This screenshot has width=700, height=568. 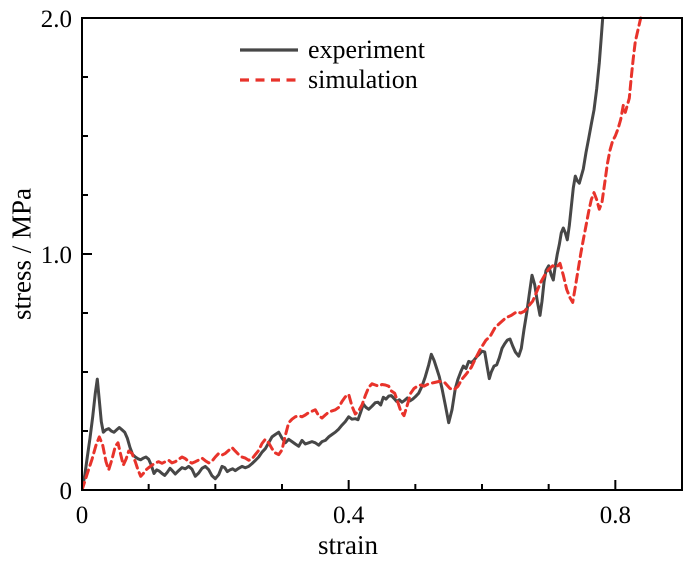 I want to click on y-axis-title: stress / MPa, so click(x=21, y=254).